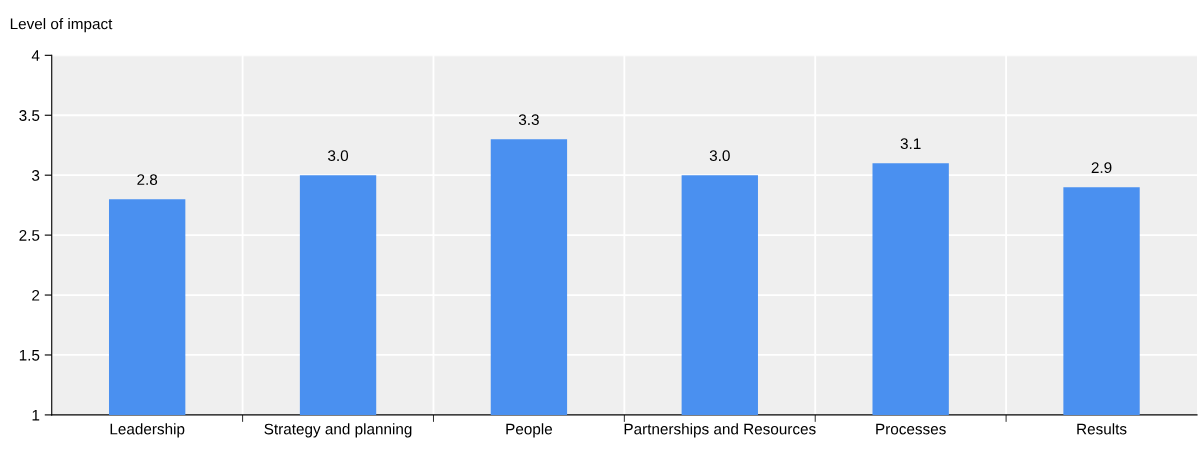 This screenshot has height=461, width=1203. Describe the element at coordinates (528, 120) in the screenshot. I see `data-label: 3.3` at that location.